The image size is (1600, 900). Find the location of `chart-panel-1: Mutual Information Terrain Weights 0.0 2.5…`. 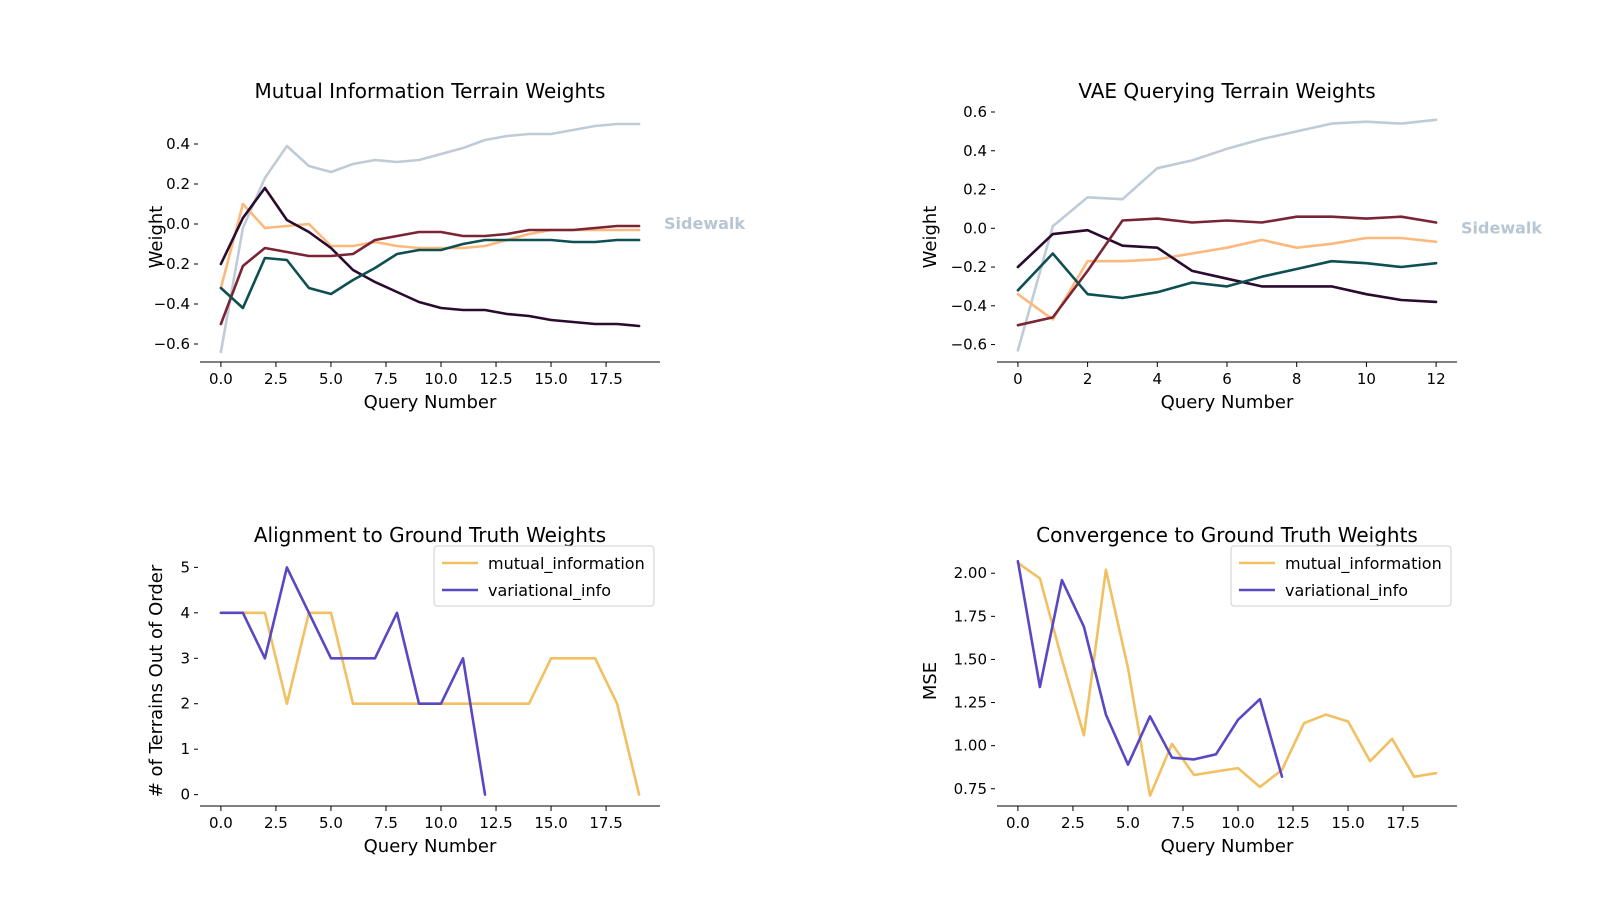

chart-panel-1: Mutual Information Terrain Weights 0.0 2.5… is located at coordinates (445, 246).